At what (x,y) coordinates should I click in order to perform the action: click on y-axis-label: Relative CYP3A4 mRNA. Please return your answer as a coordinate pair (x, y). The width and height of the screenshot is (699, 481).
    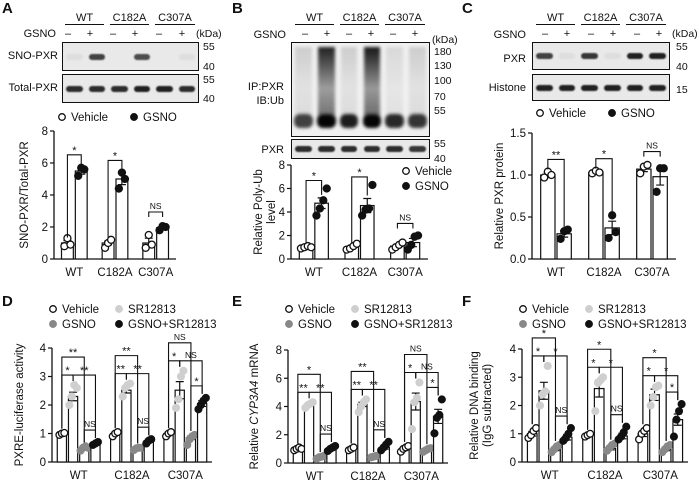
    Looking at the image, I should click on (255, 406).